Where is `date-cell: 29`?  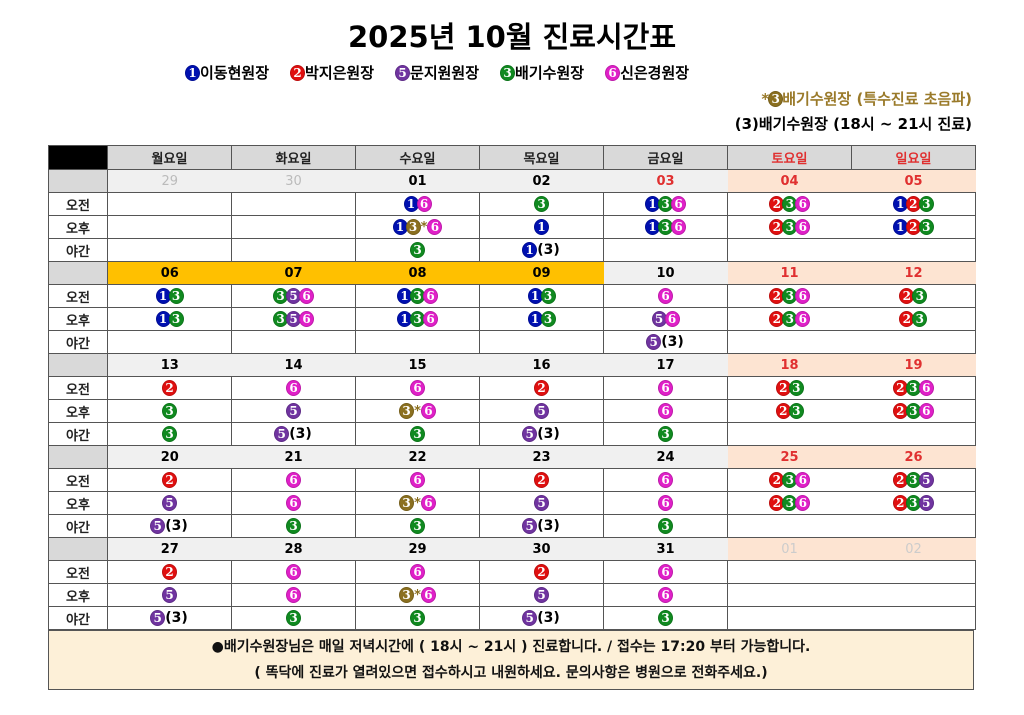
date-cell: 29 is located at coordinates (417, 549).